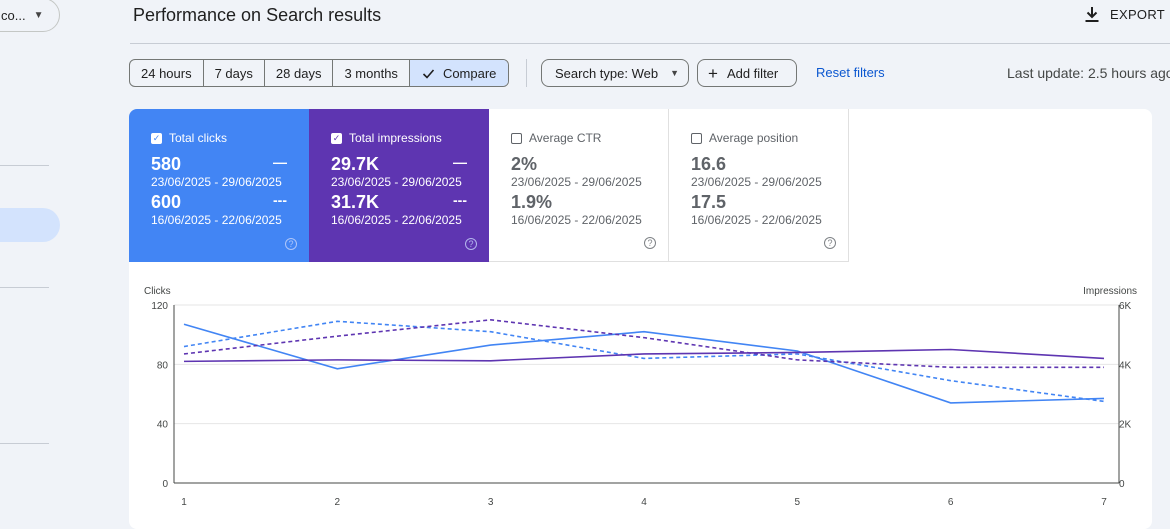  Describe the element at coordinates (1125, 425) in the screenshot. I see `y-tick-label-right: 2K` at that location.